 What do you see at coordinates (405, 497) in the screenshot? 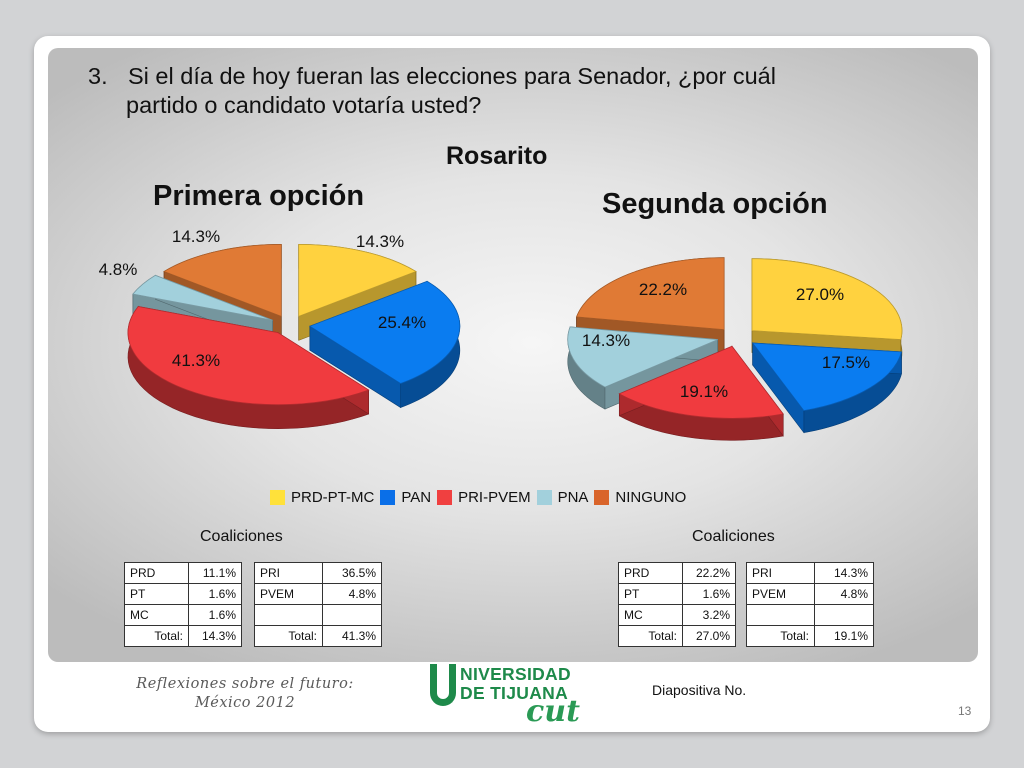
I see `legend-item-pan: PAN` at bounding box center [405, 497].